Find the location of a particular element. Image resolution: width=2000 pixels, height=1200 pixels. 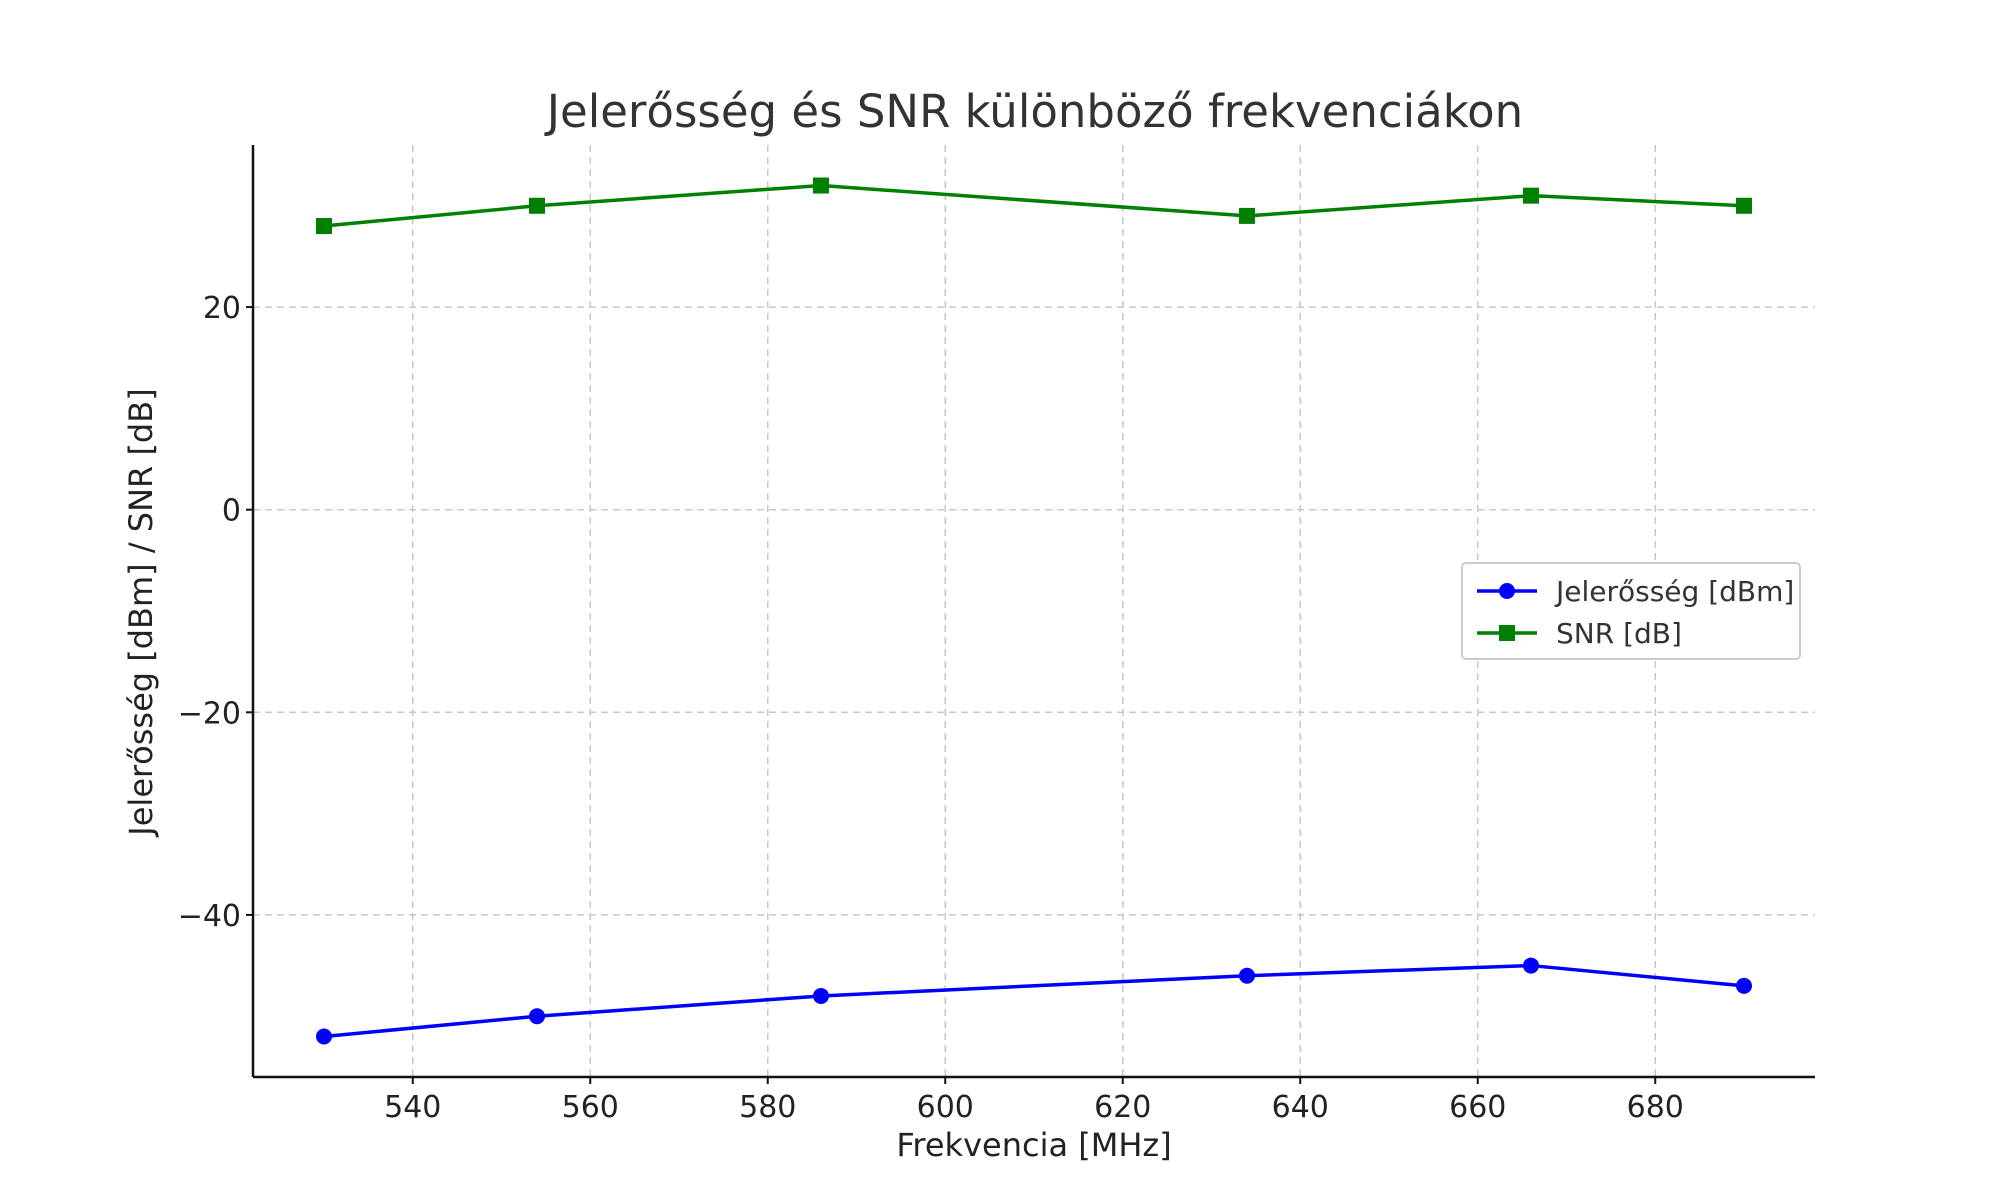

legend-label-0: Jelerősség [dBm] is located at coordinates (1674, 591).